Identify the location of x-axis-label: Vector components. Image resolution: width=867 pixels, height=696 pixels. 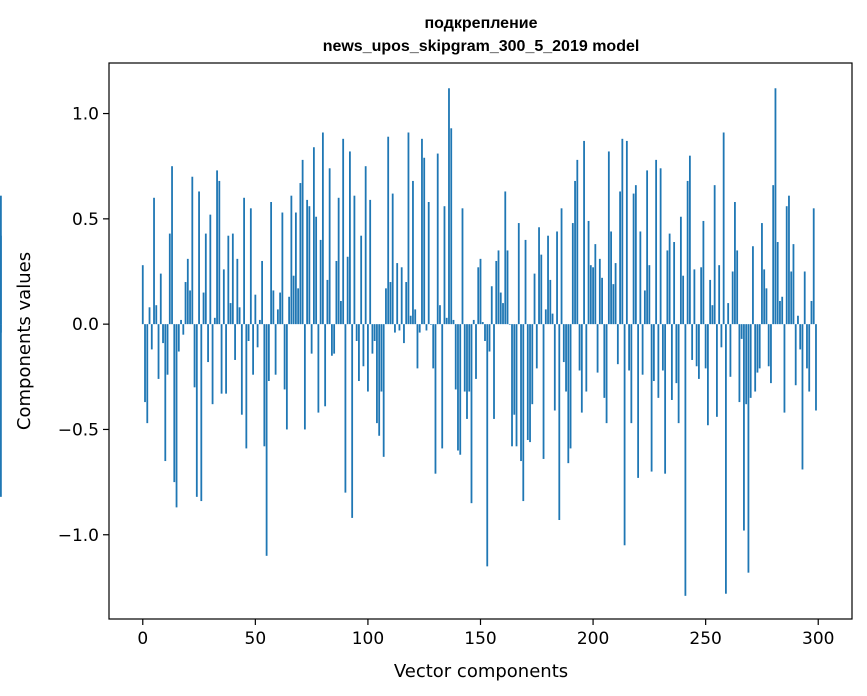
(481, 671).